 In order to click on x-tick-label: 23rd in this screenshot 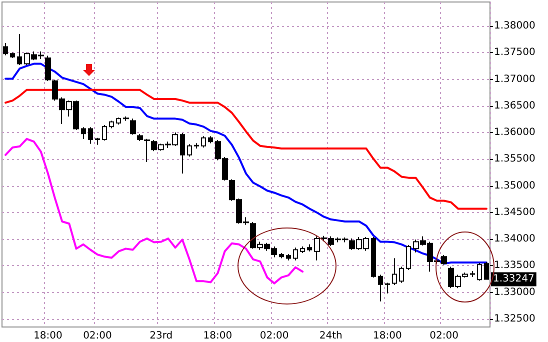, I will do `click(161, 336)`.